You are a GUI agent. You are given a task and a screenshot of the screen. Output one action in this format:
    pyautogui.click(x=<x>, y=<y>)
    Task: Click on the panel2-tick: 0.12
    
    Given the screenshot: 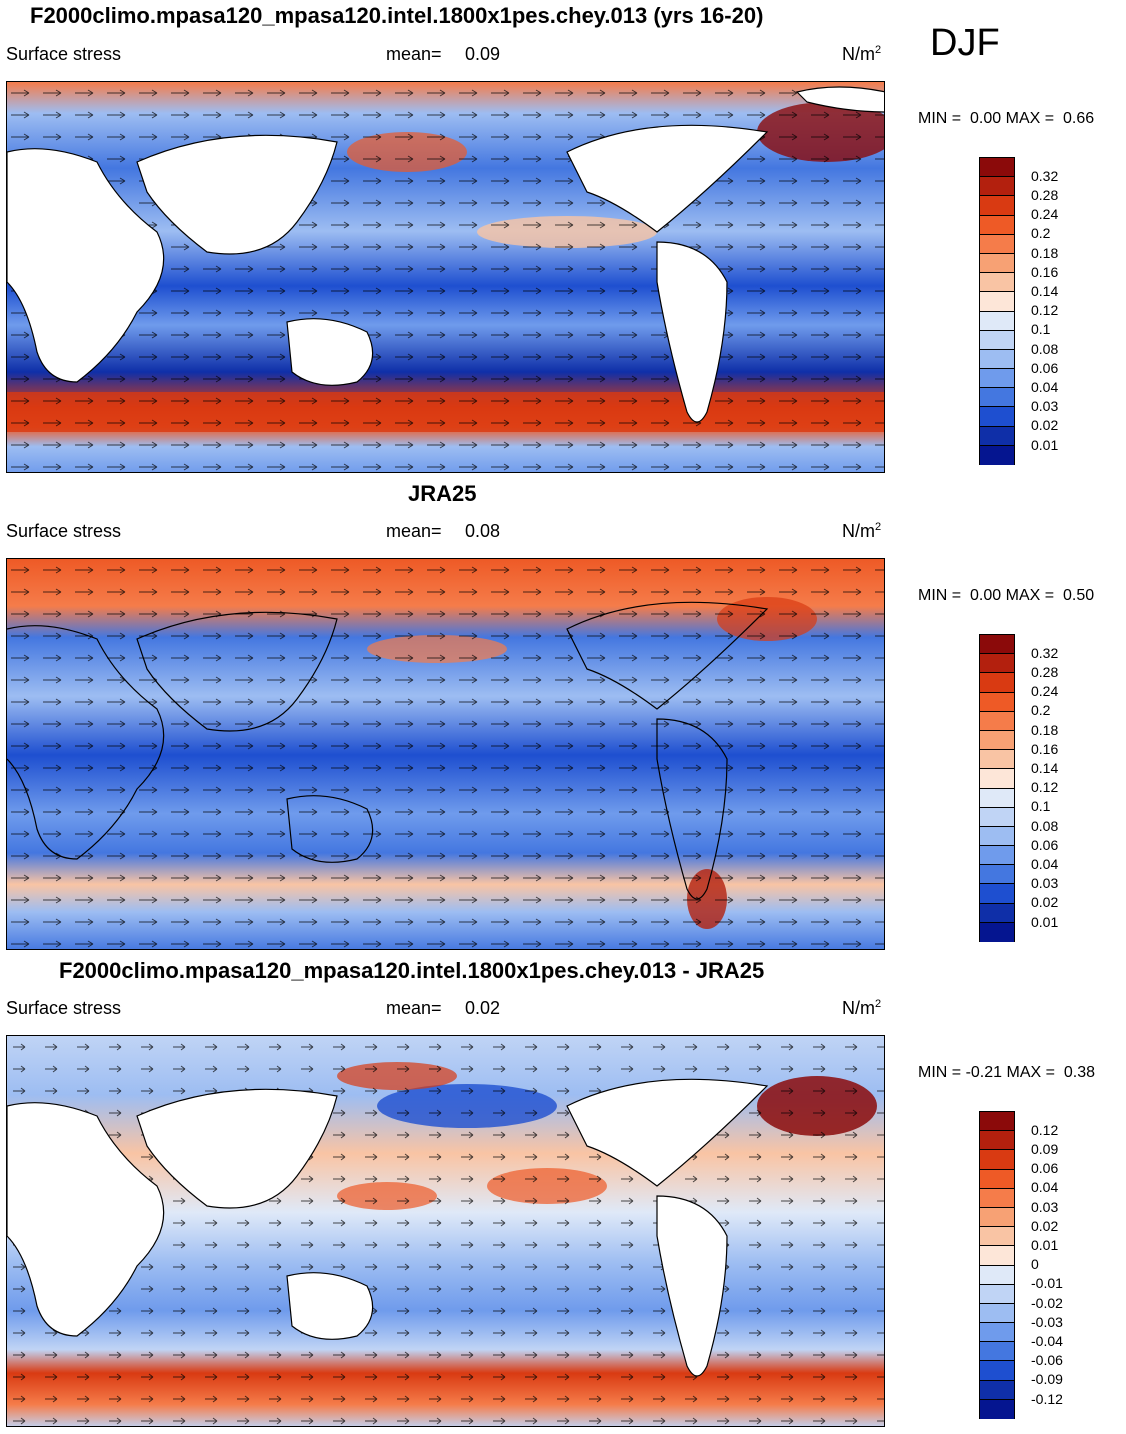 What is the action you would take?
    pyautogui.click(x=1045, y=787)
    